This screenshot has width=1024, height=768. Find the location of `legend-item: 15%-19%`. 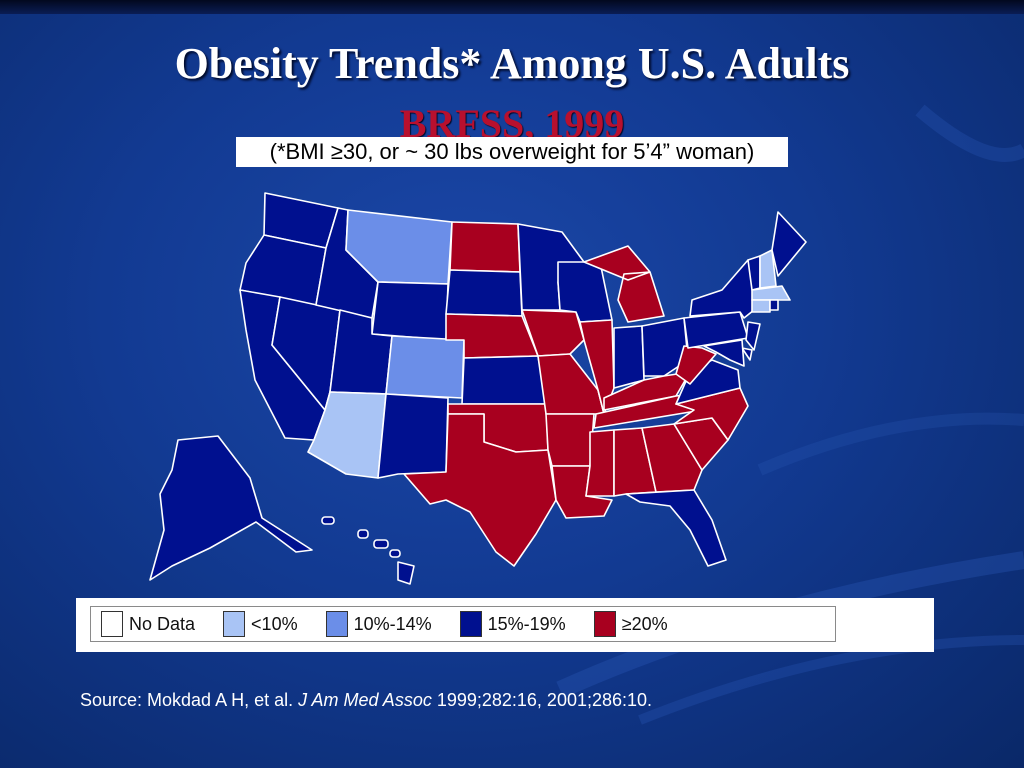

legend-item: 15%-19% is located at coordinates (512, 624).